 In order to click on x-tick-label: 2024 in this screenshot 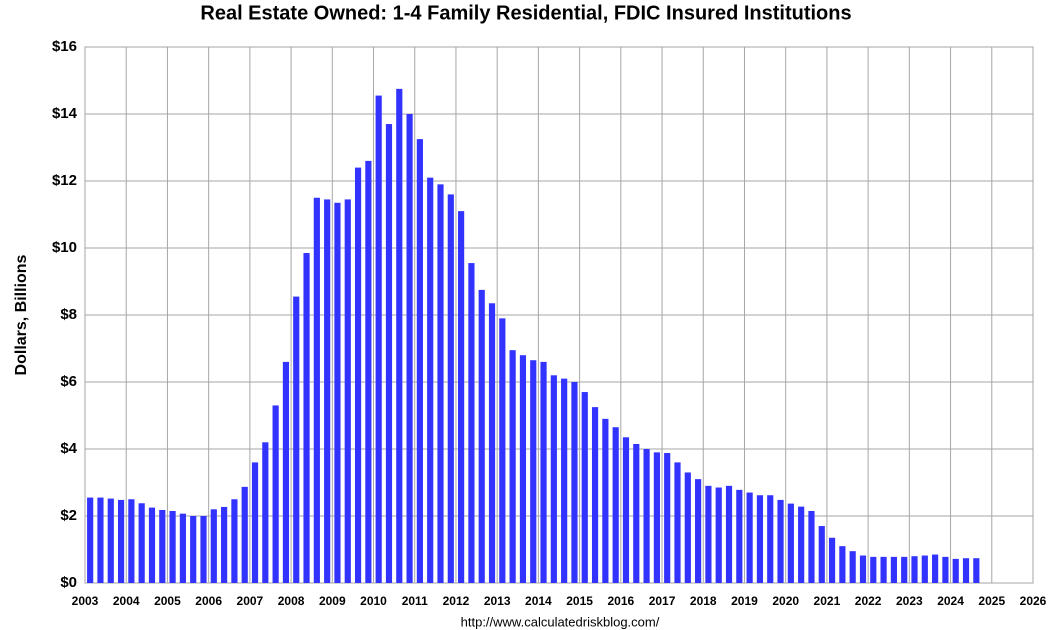, I will do `click(950, 601)`.